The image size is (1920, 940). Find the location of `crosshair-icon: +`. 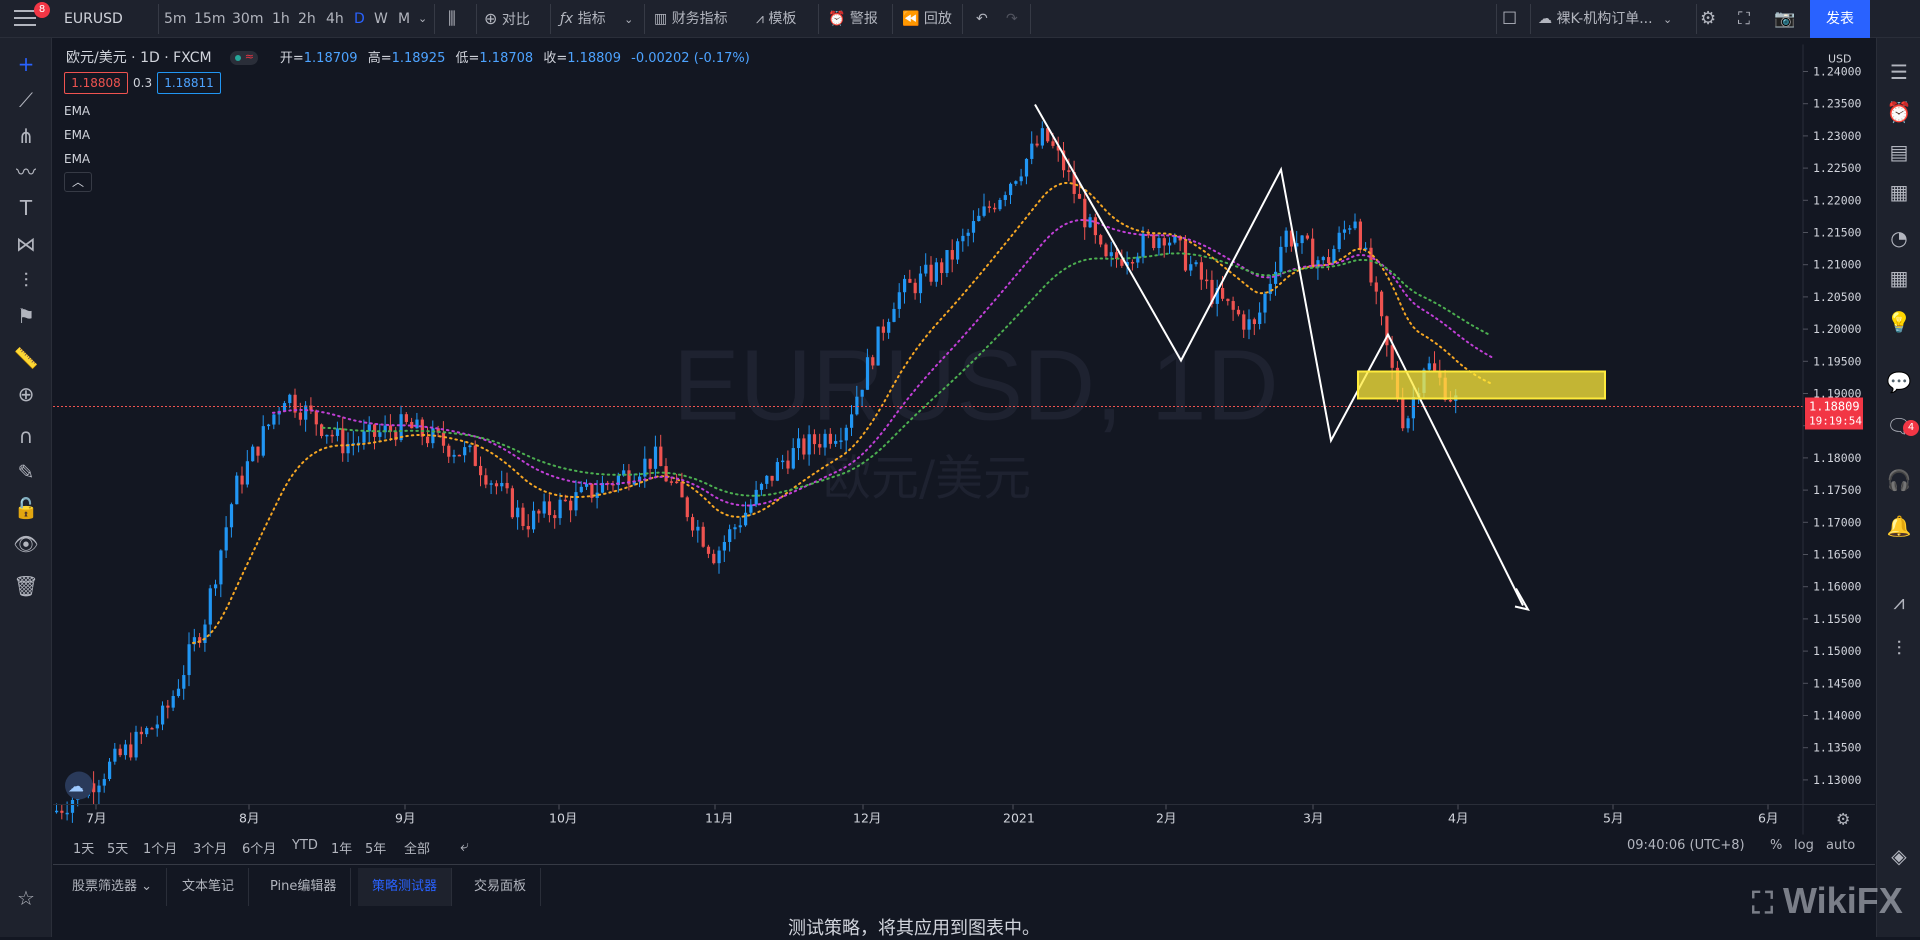

crosshair-icon: + is located at coordinates (26, 64).